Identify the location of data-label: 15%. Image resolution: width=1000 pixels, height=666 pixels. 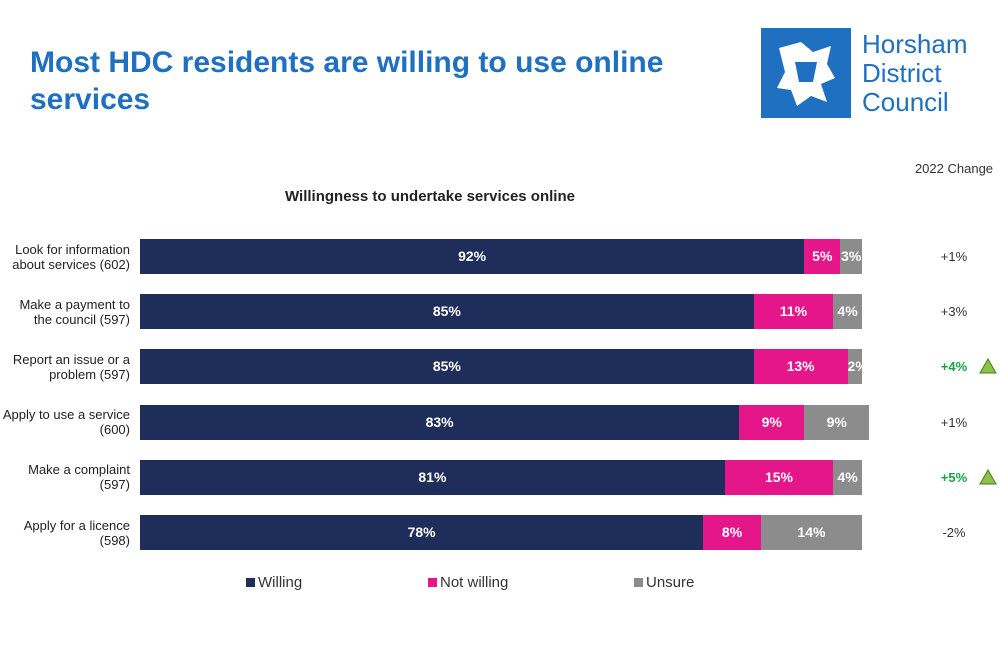
(778, 476).